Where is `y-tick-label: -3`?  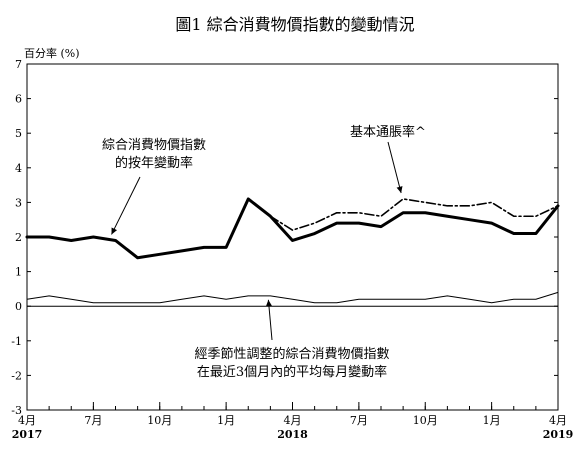 y-tick-label: -3 is located at coordinates (16, 410).